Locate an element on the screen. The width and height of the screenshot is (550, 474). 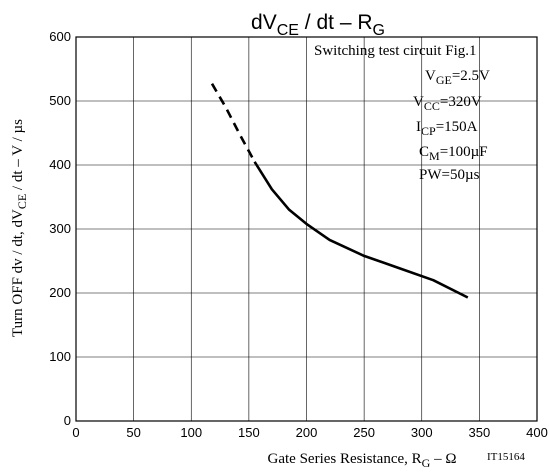
x-tick-label: 50 is located at coordinates (133, 432).